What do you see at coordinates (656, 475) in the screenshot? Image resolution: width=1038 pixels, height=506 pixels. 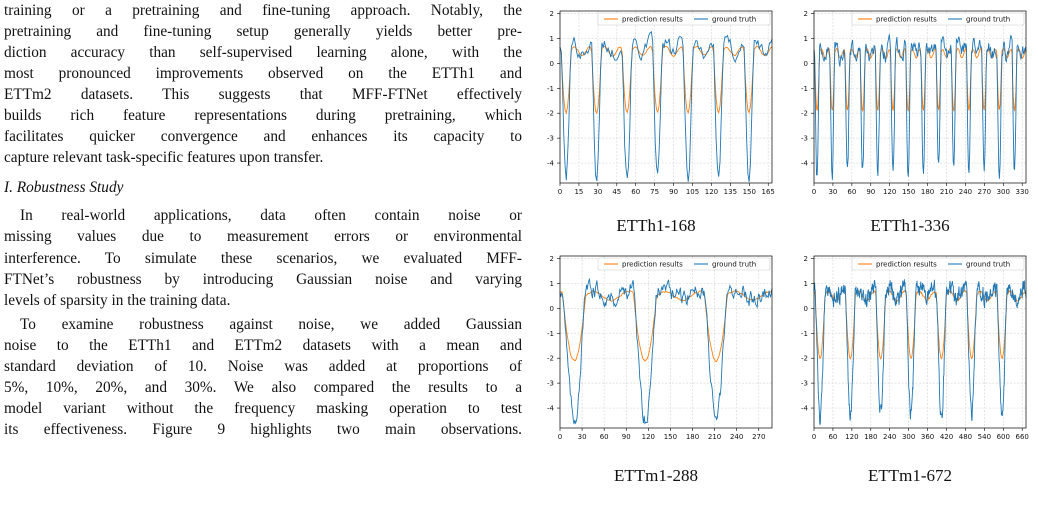 I see `caption-ettm1-288: ETTm1-288` at bounding box center [656, 475].